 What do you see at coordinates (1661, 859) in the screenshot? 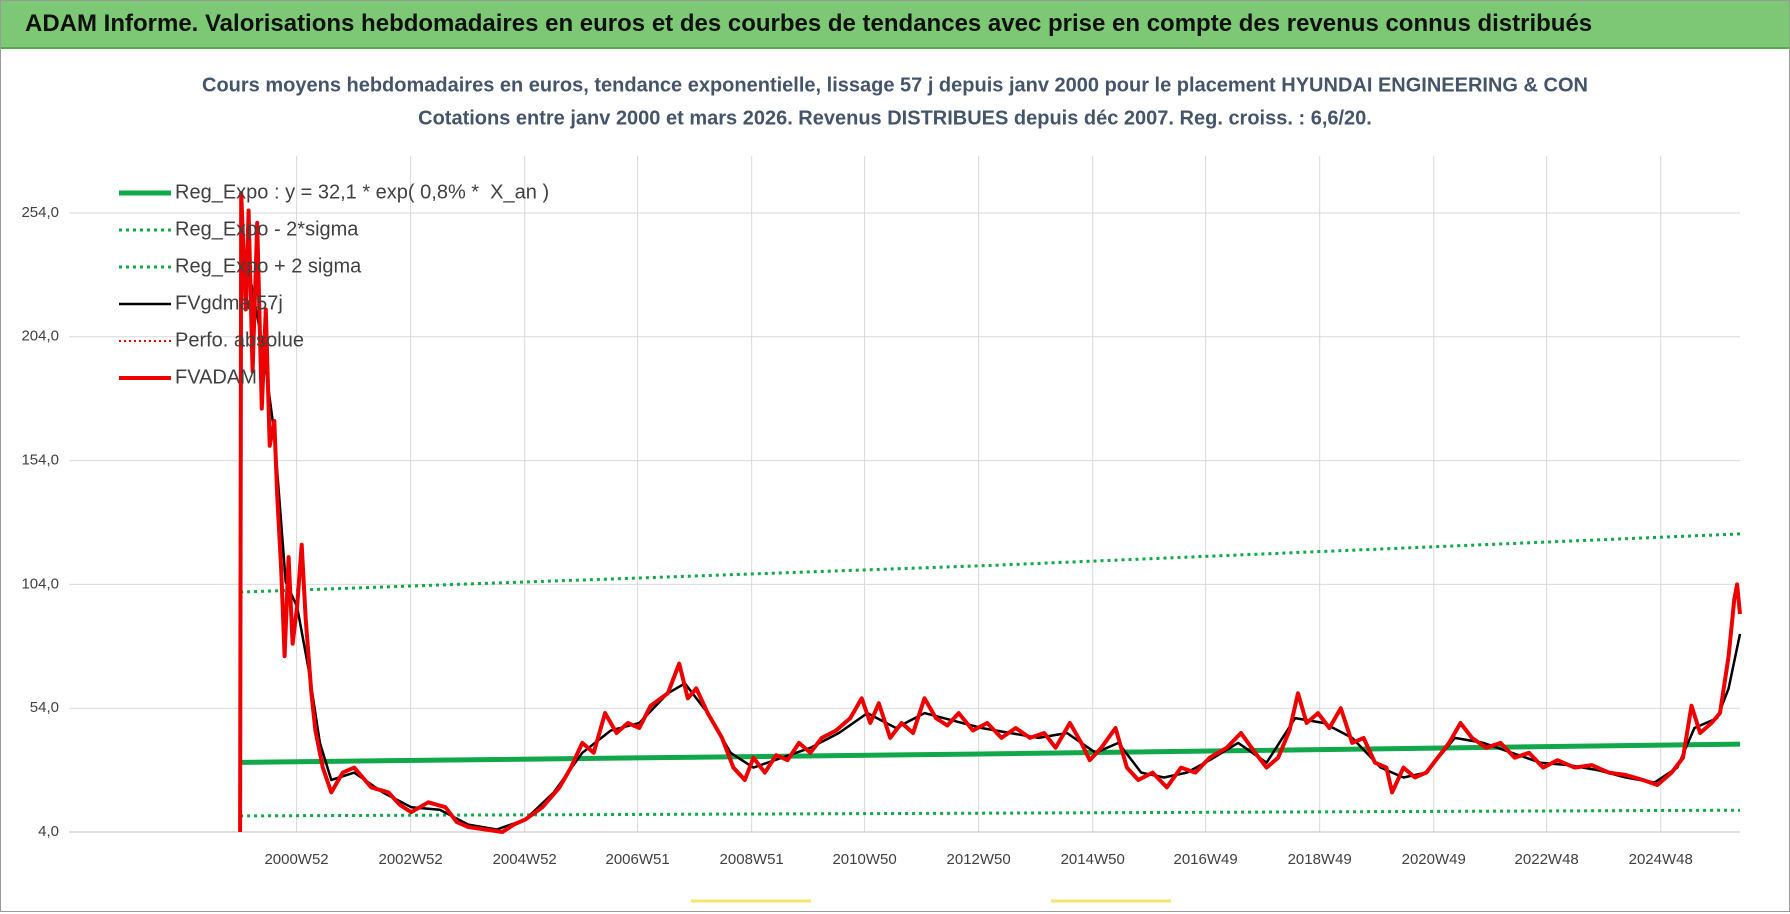
I see `x-tick-label: 2024W48` at bounding box center [1661, 859].